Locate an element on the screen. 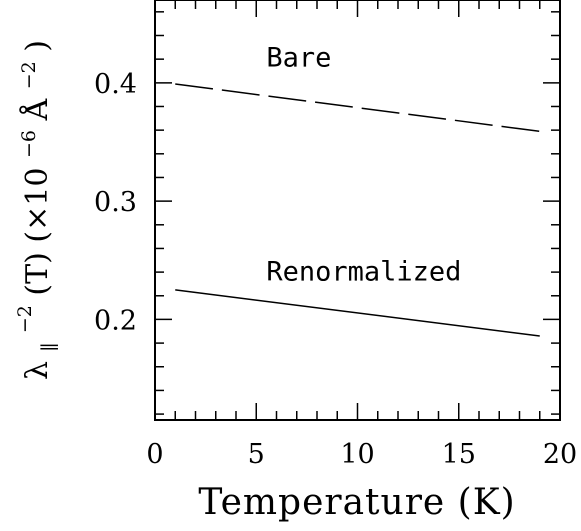 This screenshot has width=581, height=531. y-axis-argument: (T) (×10 is located at coordinates (37, 232).